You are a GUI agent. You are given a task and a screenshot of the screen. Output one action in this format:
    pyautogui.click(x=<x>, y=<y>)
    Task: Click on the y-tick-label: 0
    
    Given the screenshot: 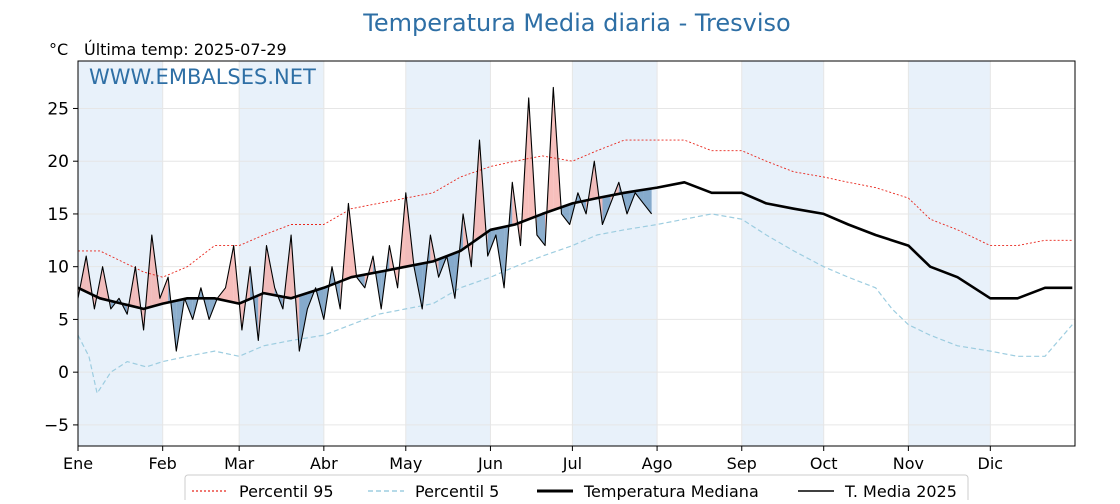 What is the action you would take?
    pyautogui.click(x=63, y=373)
    